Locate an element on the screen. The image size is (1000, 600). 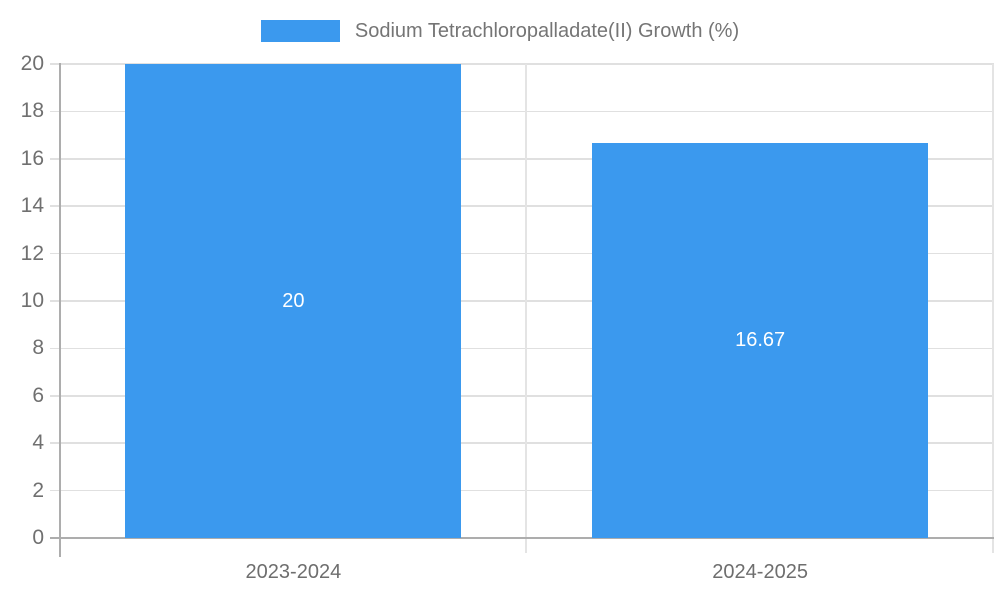
x-tick-label: 2024-2025 is located at coordinates (760, 572).